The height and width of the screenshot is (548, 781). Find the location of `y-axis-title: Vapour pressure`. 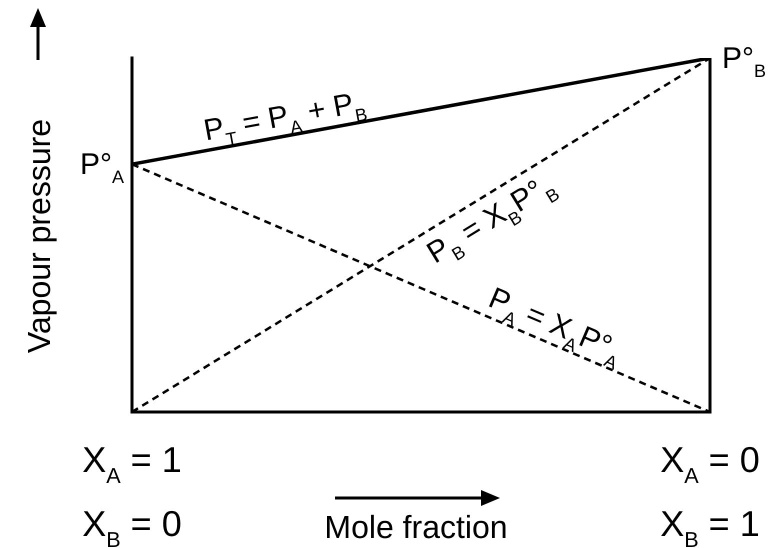

y-axis-title: Vapour pressure is located at coordinates (39, 236).